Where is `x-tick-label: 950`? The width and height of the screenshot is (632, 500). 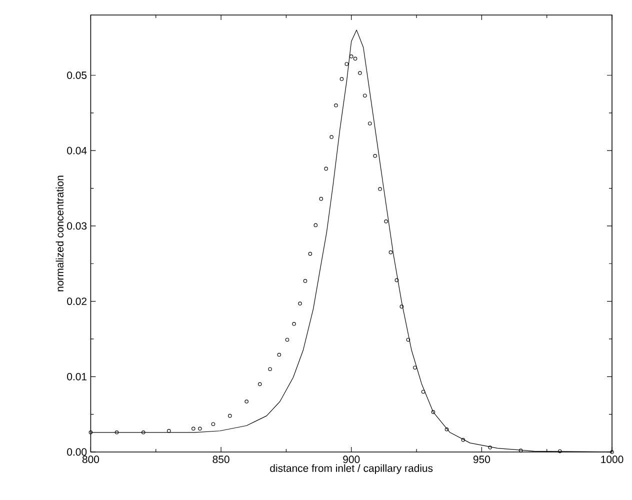
x-tick-label: 950 is located at coordinates (481, 460).